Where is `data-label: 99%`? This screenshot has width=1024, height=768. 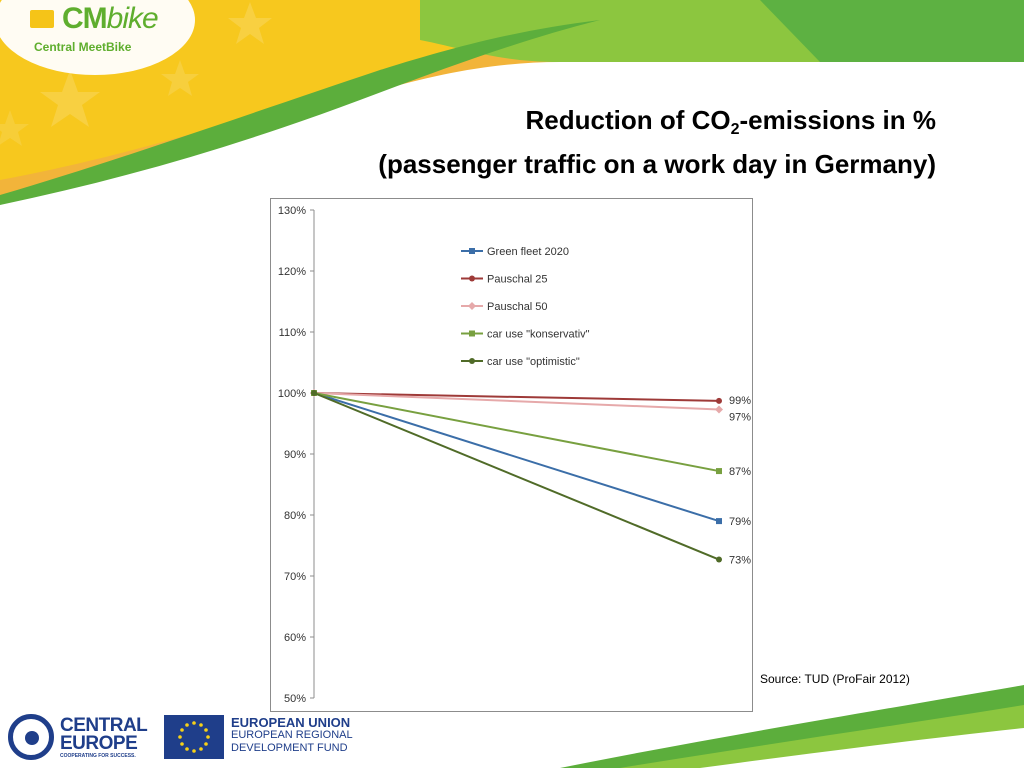
data-label: 99% is located at coordinates (740, 401).